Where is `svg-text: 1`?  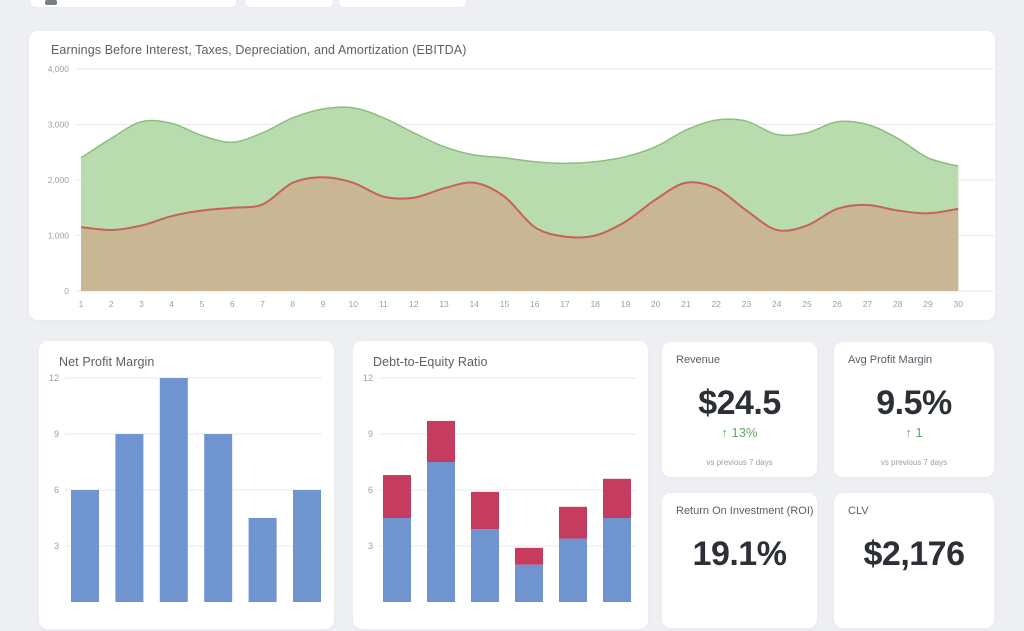 svg-text: 1 is located at coordinates (81, 304).